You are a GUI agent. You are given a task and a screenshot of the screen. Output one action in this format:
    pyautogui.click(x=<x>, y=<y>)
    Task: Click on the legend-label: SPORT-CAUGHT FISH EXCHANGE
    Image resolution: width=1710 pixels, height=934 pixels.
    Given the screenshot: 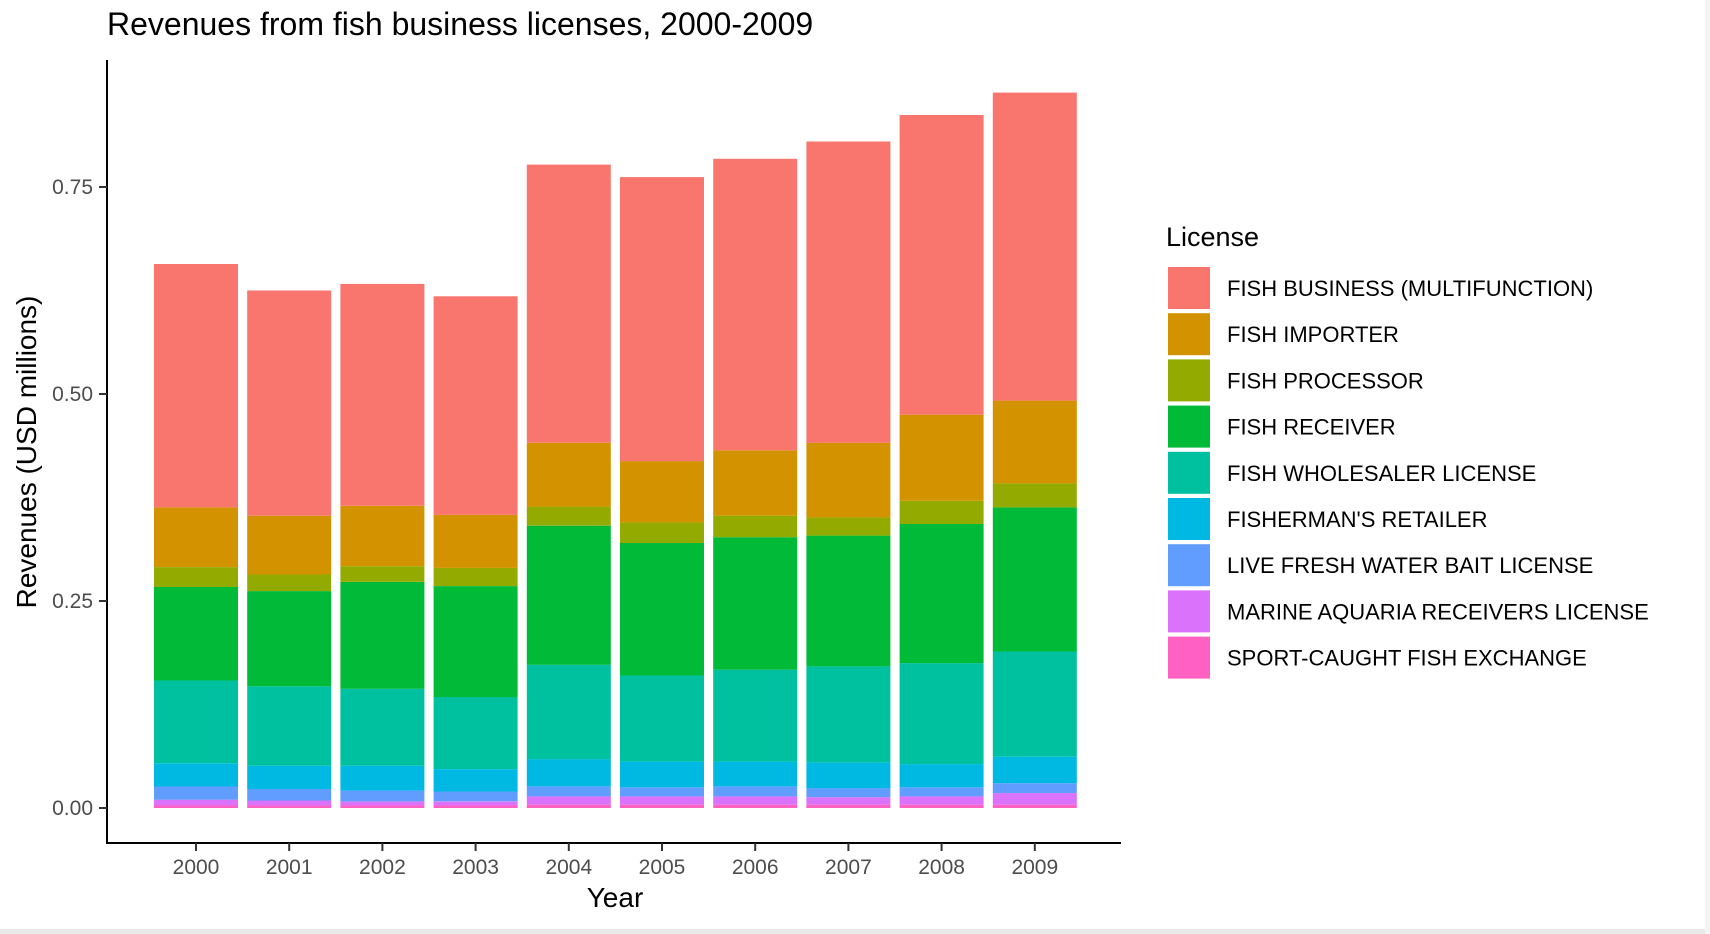 What is the action you would take?
    pyautogui.click(x=1407, y=658)
    